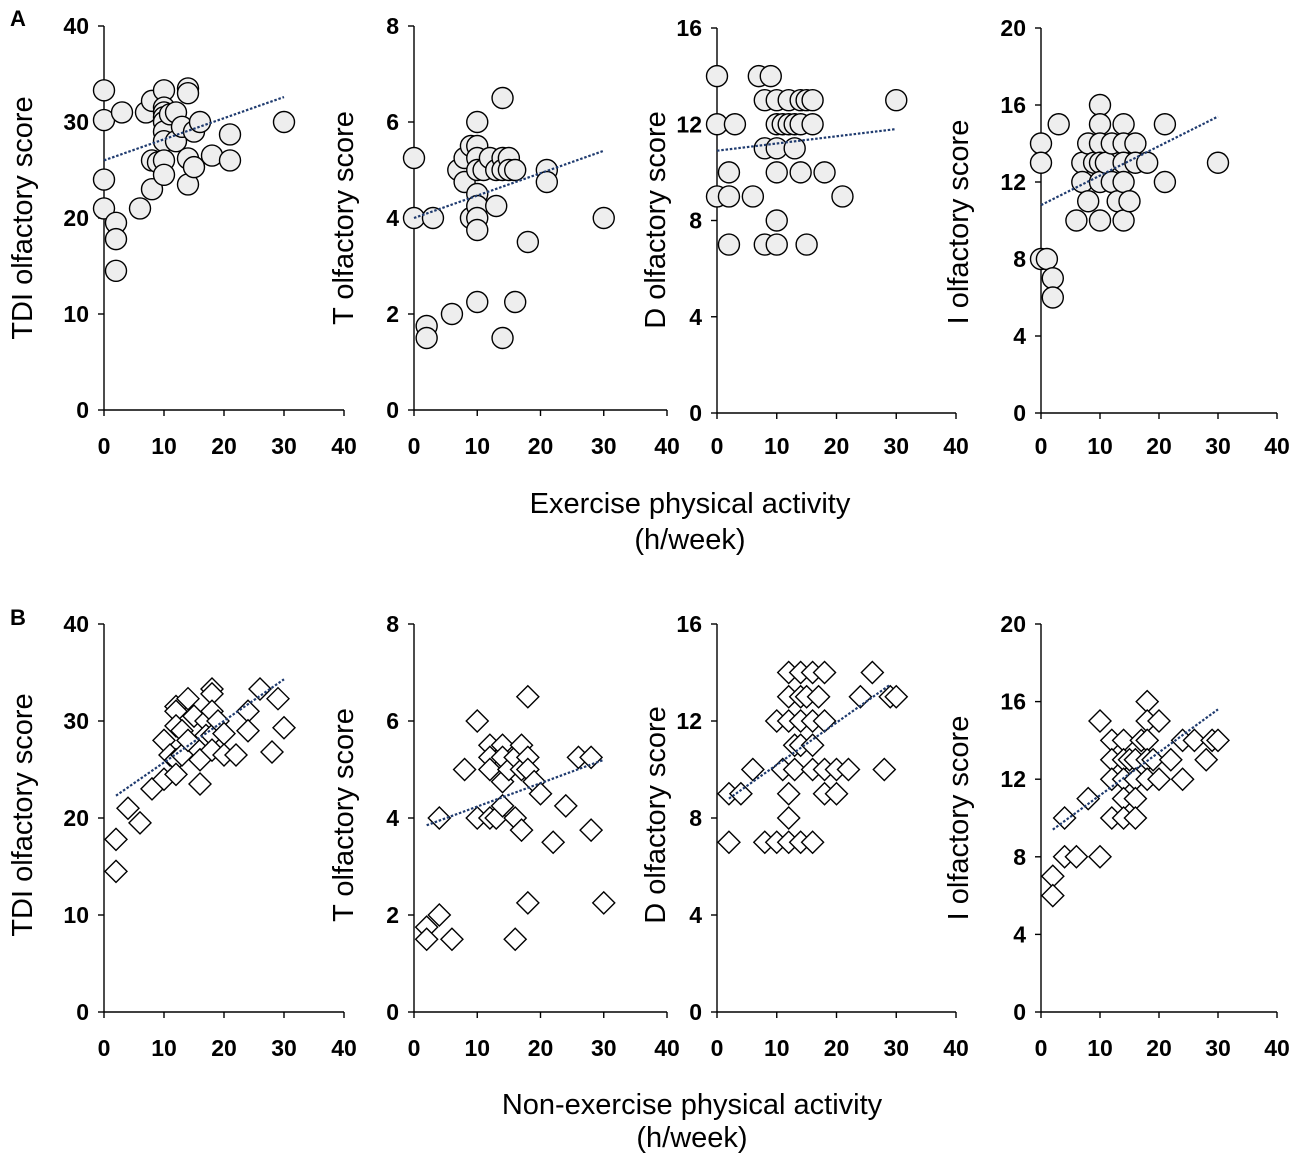  What do you see at coordinates (689, 540) in the screenshot?
I see `x-axis-unit-a: (h/week)` at bounding box center [689, 540].